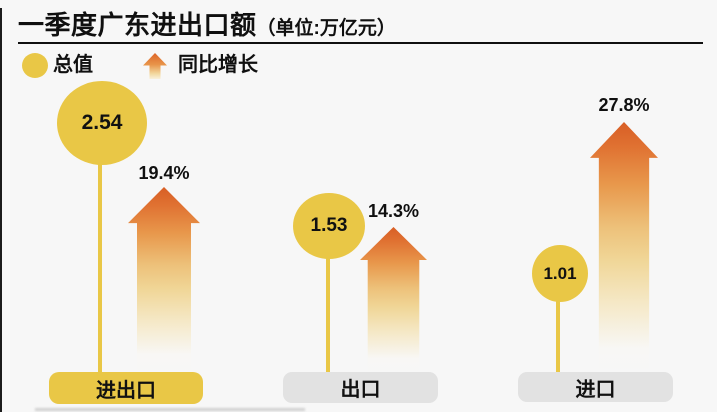  Describe the element at coordinates (218, 65) in the screenshot. I see `legend-growth-label: 同比增长` at that location.